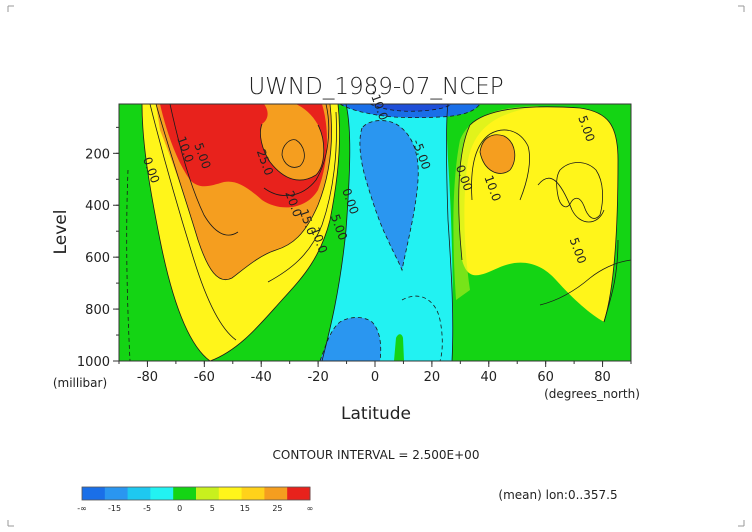  I want to click on x-tick-label: 20, so click(432, 377).